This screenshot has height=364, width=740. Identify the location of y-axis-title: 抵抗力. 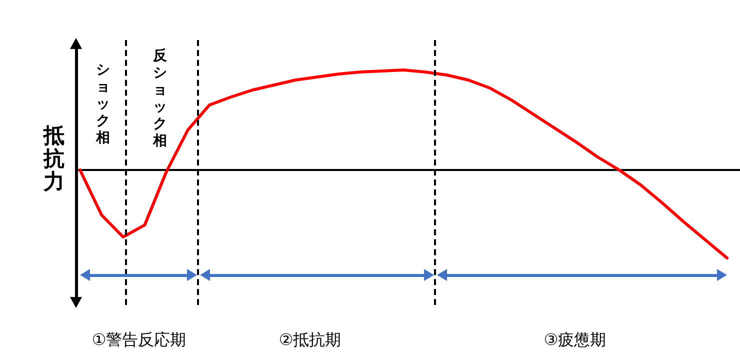
(53, 158).